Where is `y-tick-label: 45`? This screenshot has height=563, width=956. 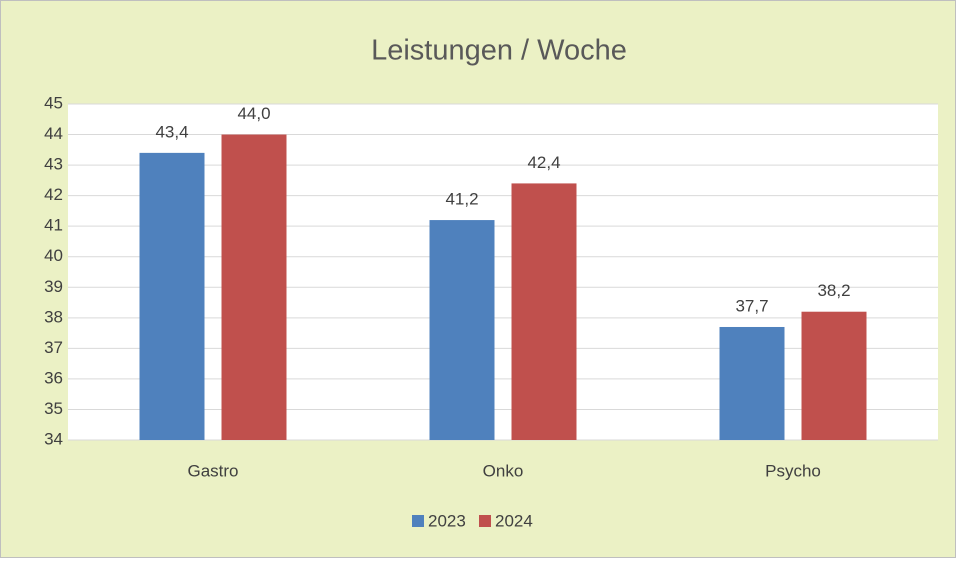 y-tick-label: 45 is located at coordinates (53, 102).